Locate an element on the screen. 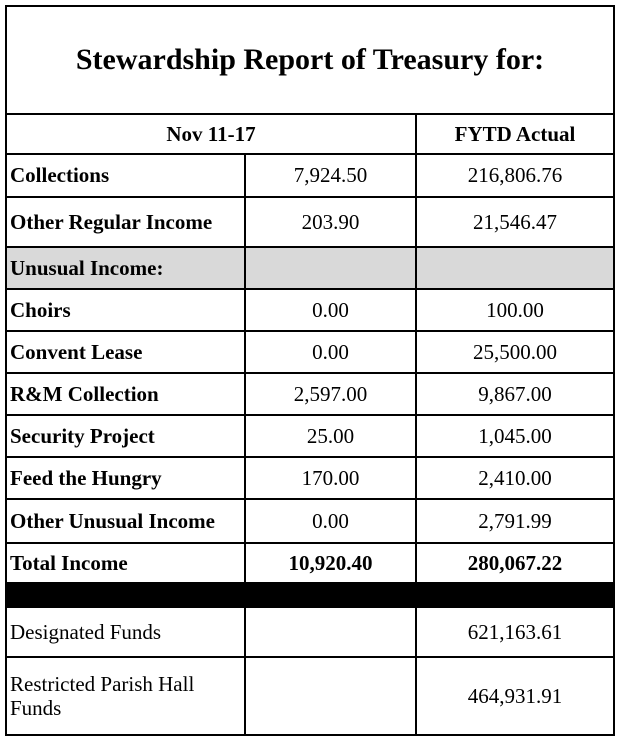 The height and width of the screenshot is (746, 618). ytd-value: 280,067.22 is located at coordinates (515, 563).